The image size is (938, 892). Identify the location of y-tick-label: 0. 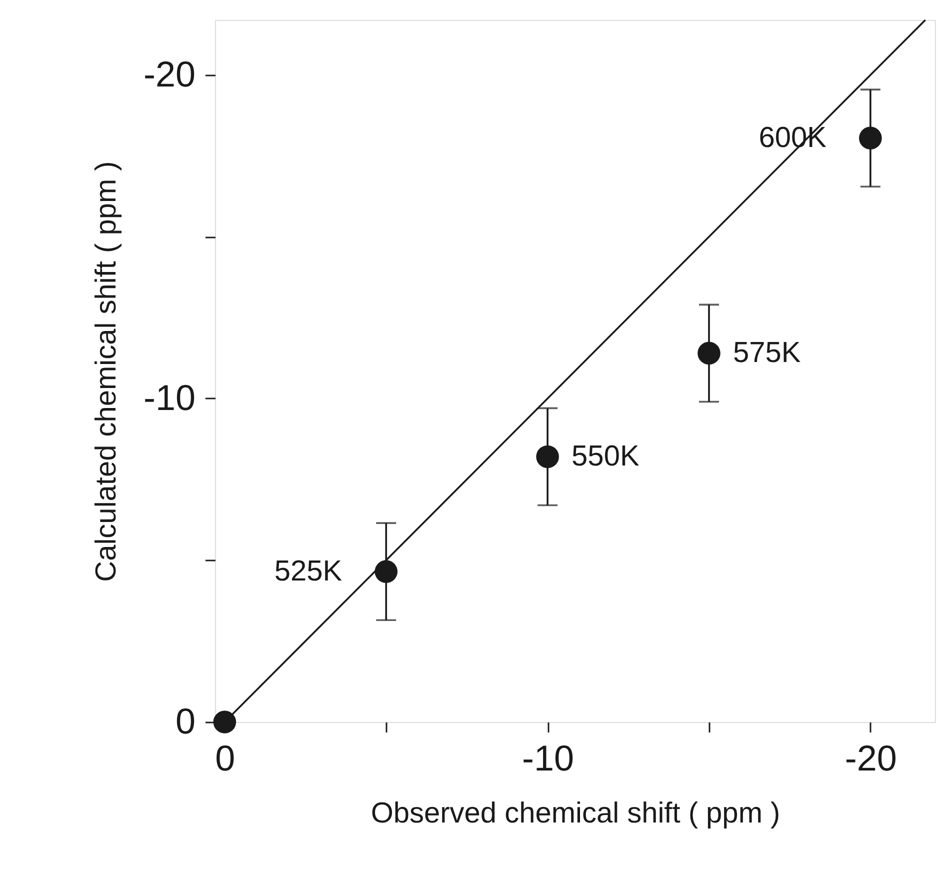
(185, 721).